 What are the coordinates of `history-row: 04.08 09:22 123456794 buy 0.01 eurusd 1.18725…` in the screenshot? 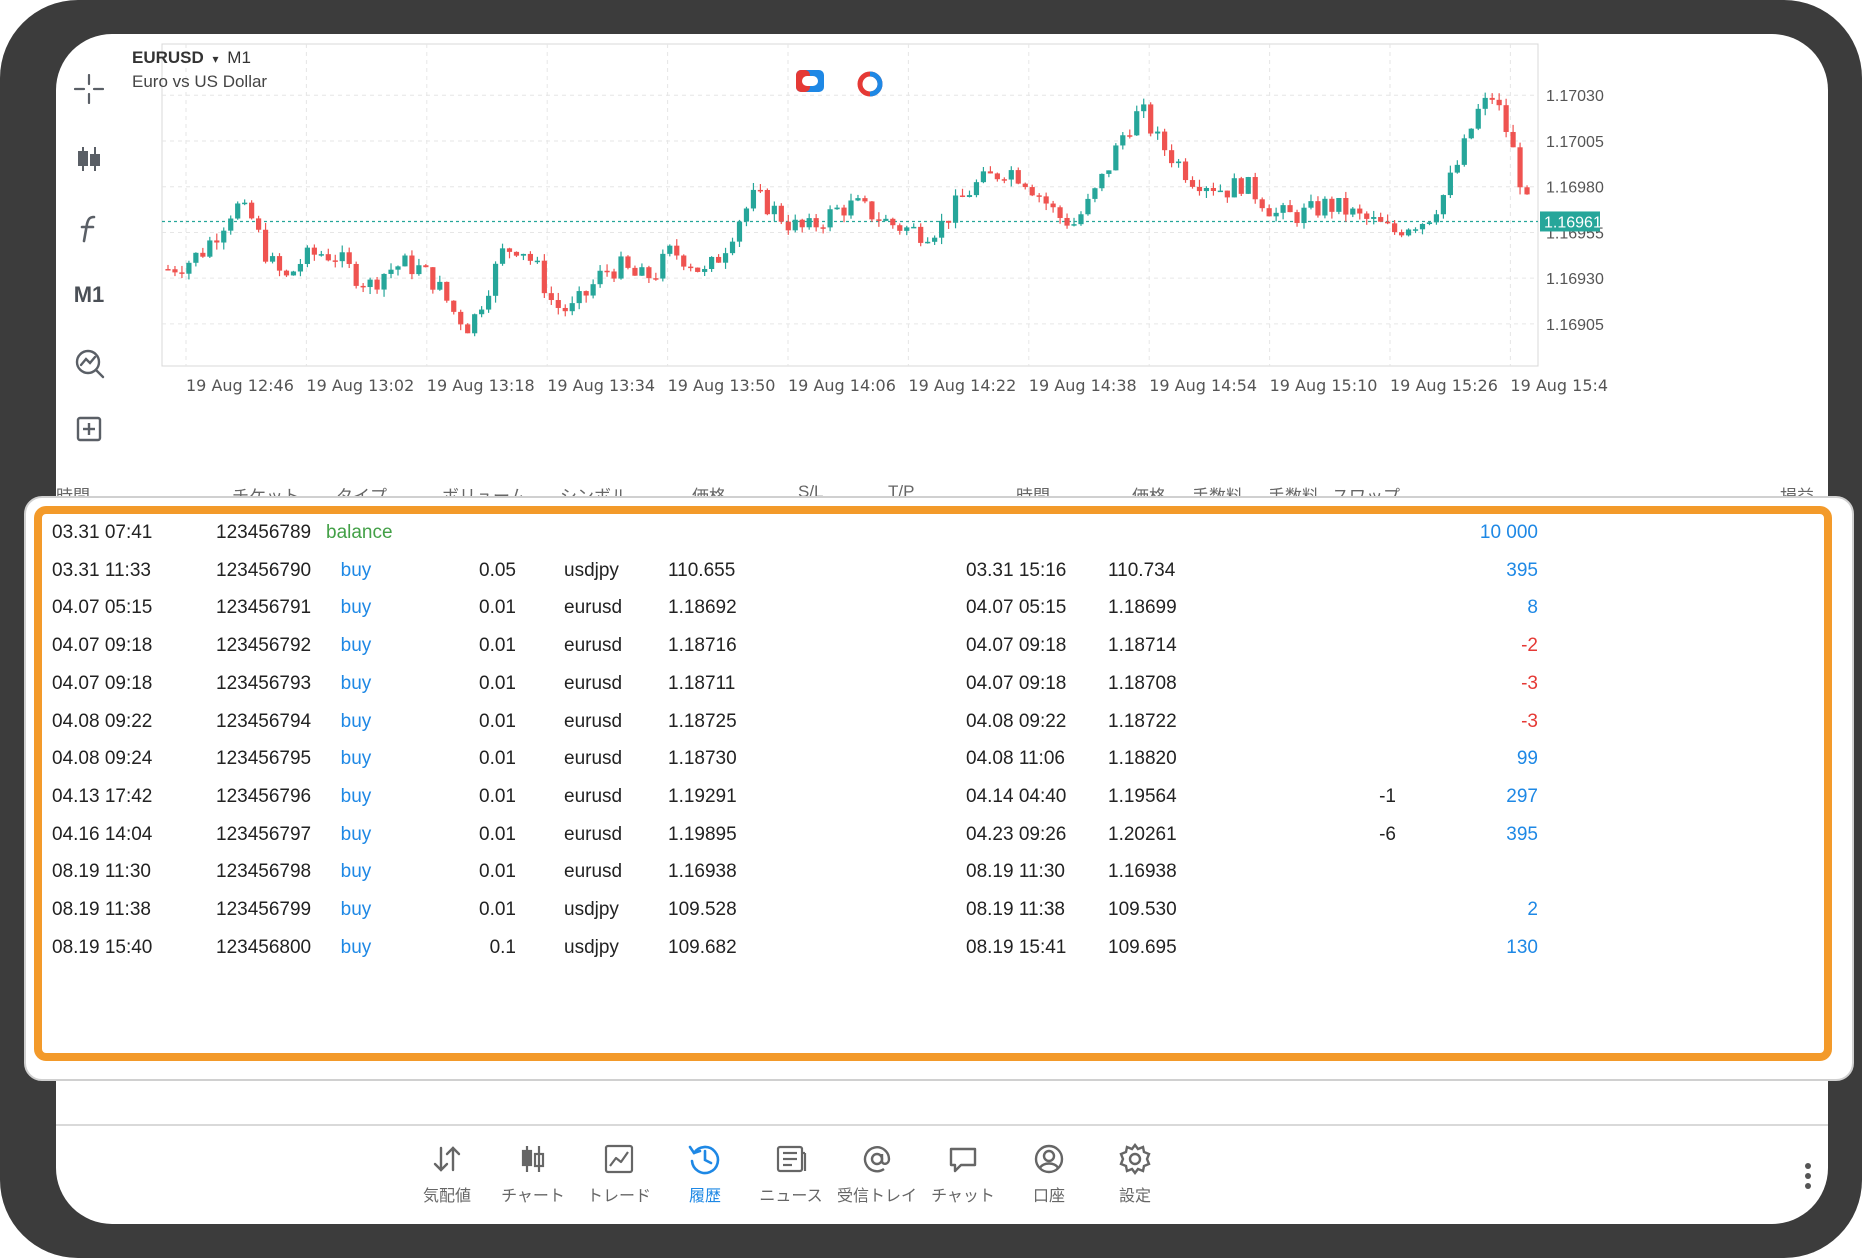 It's located at (917, 721).